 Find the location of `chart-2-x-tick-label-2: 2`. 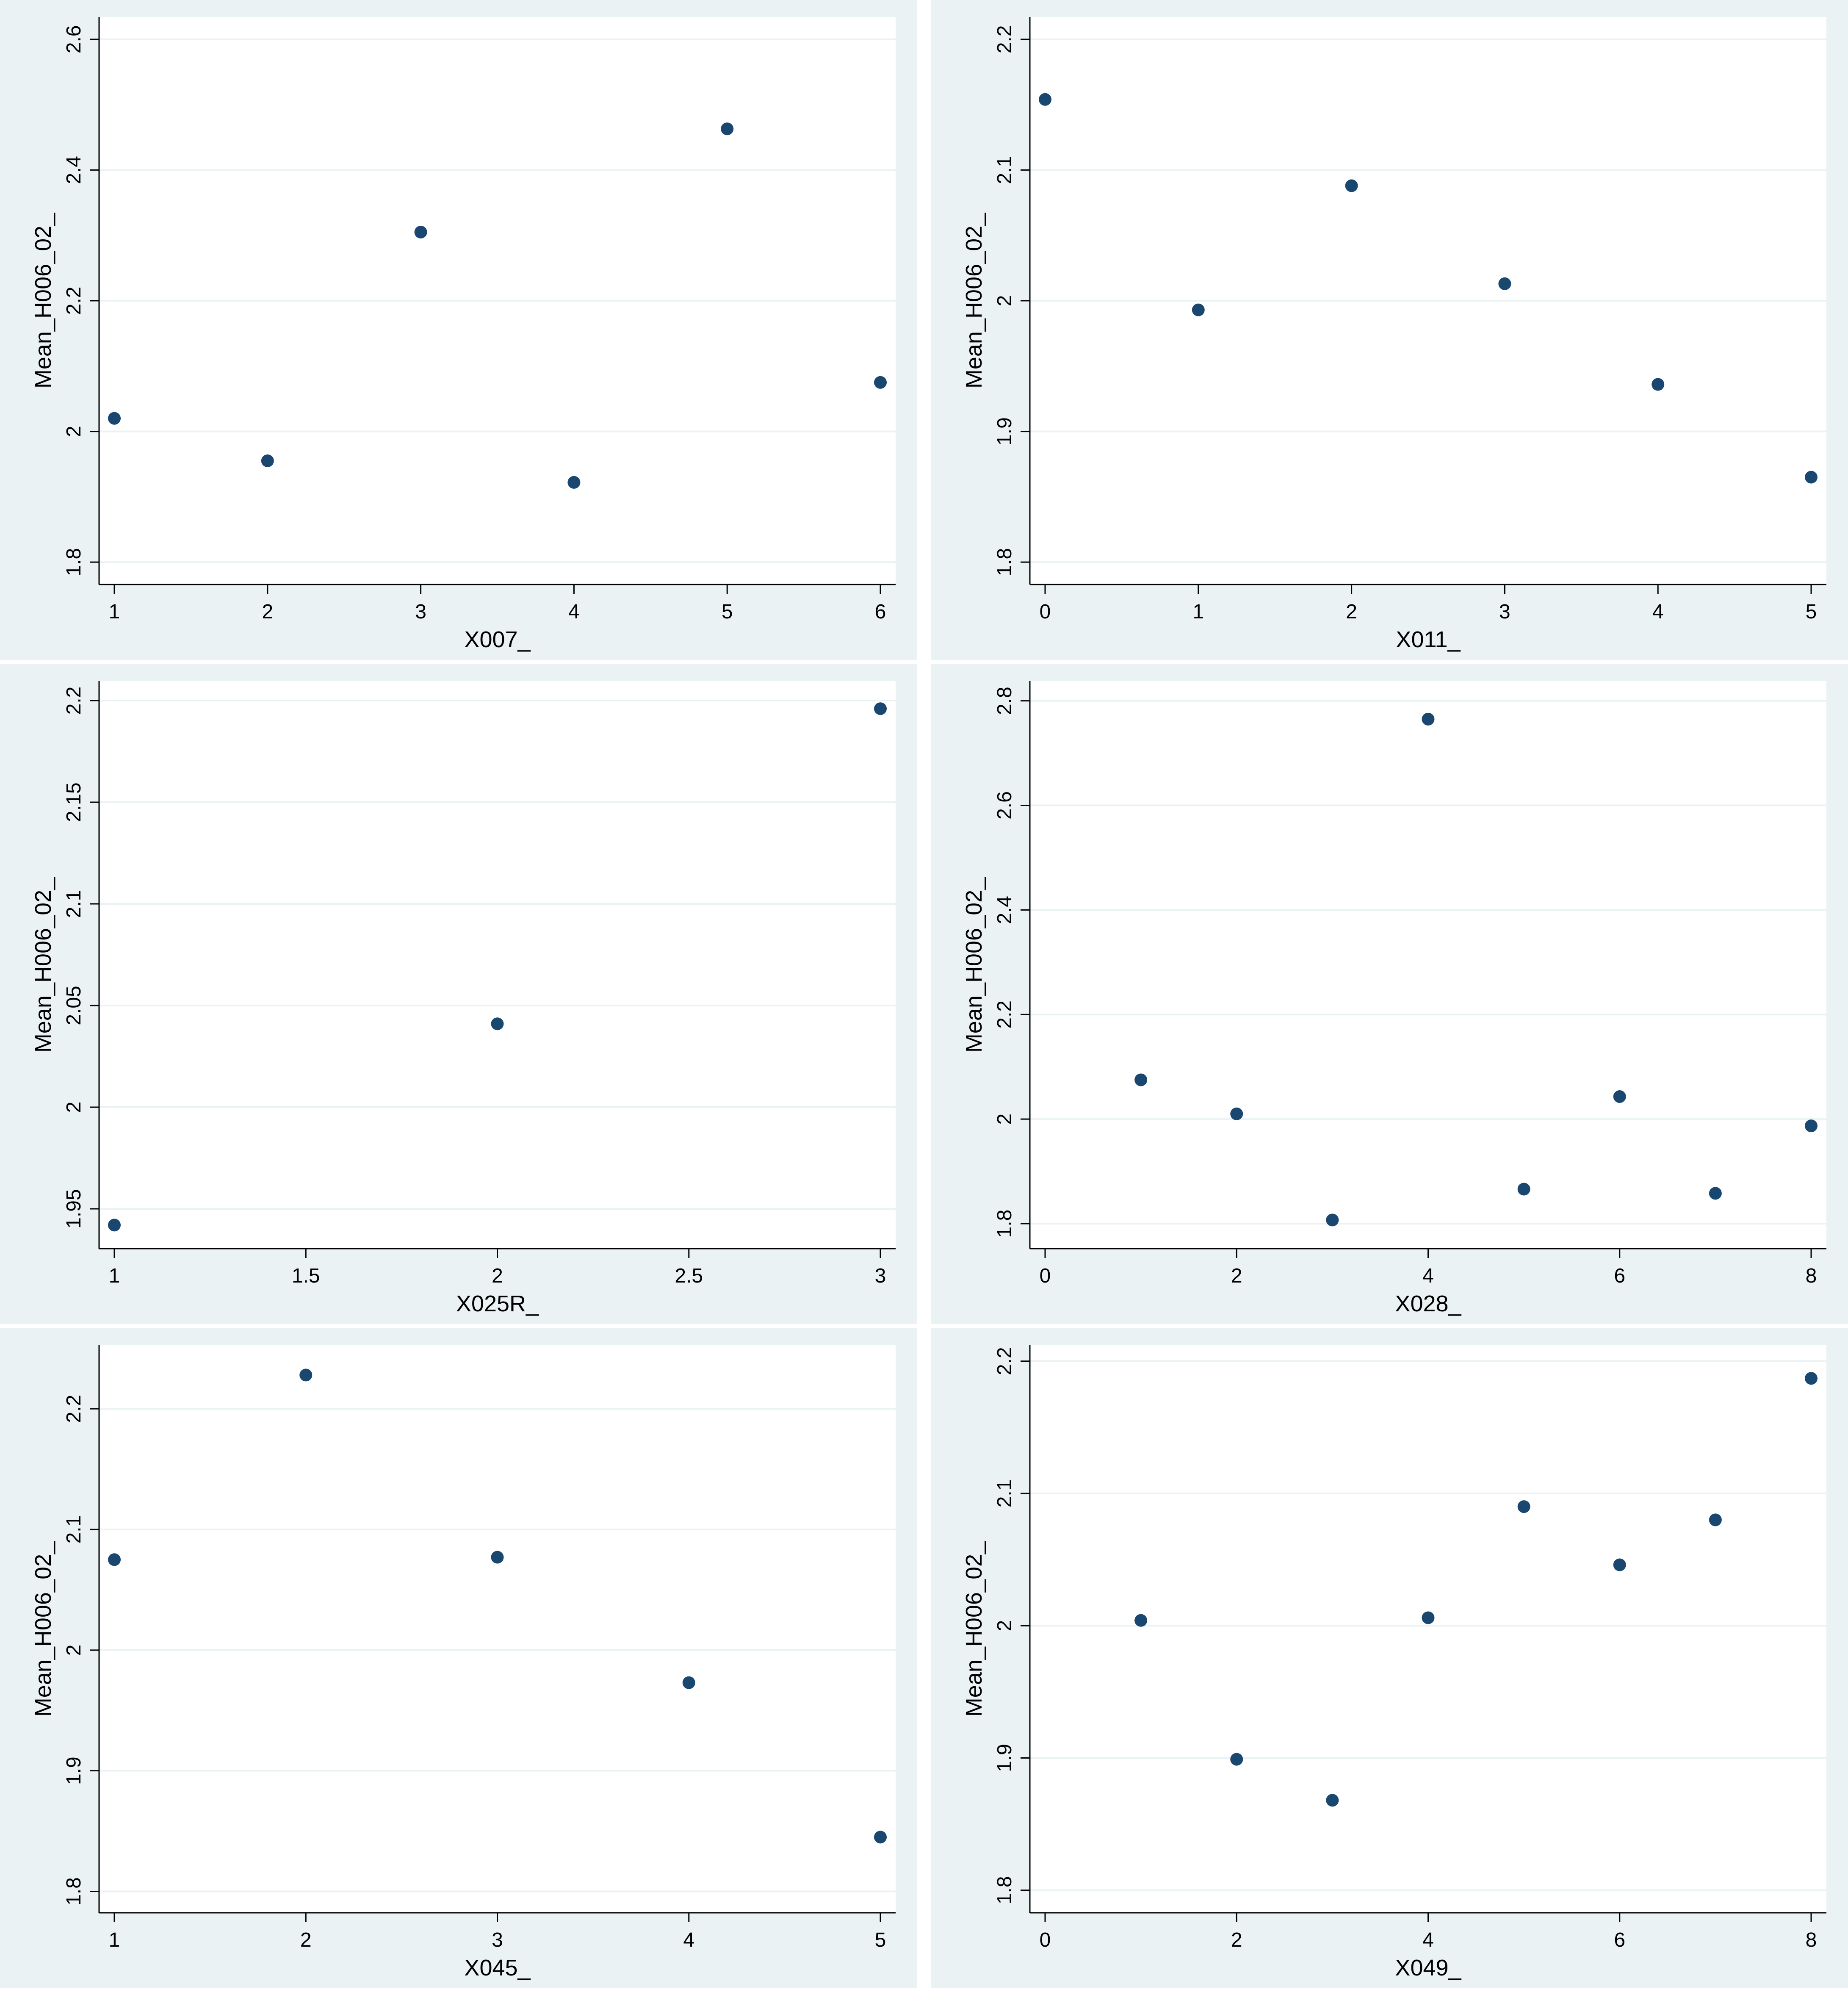

chart-2-x-tick-label-2: 2 is located at coordinates (497, 1276).